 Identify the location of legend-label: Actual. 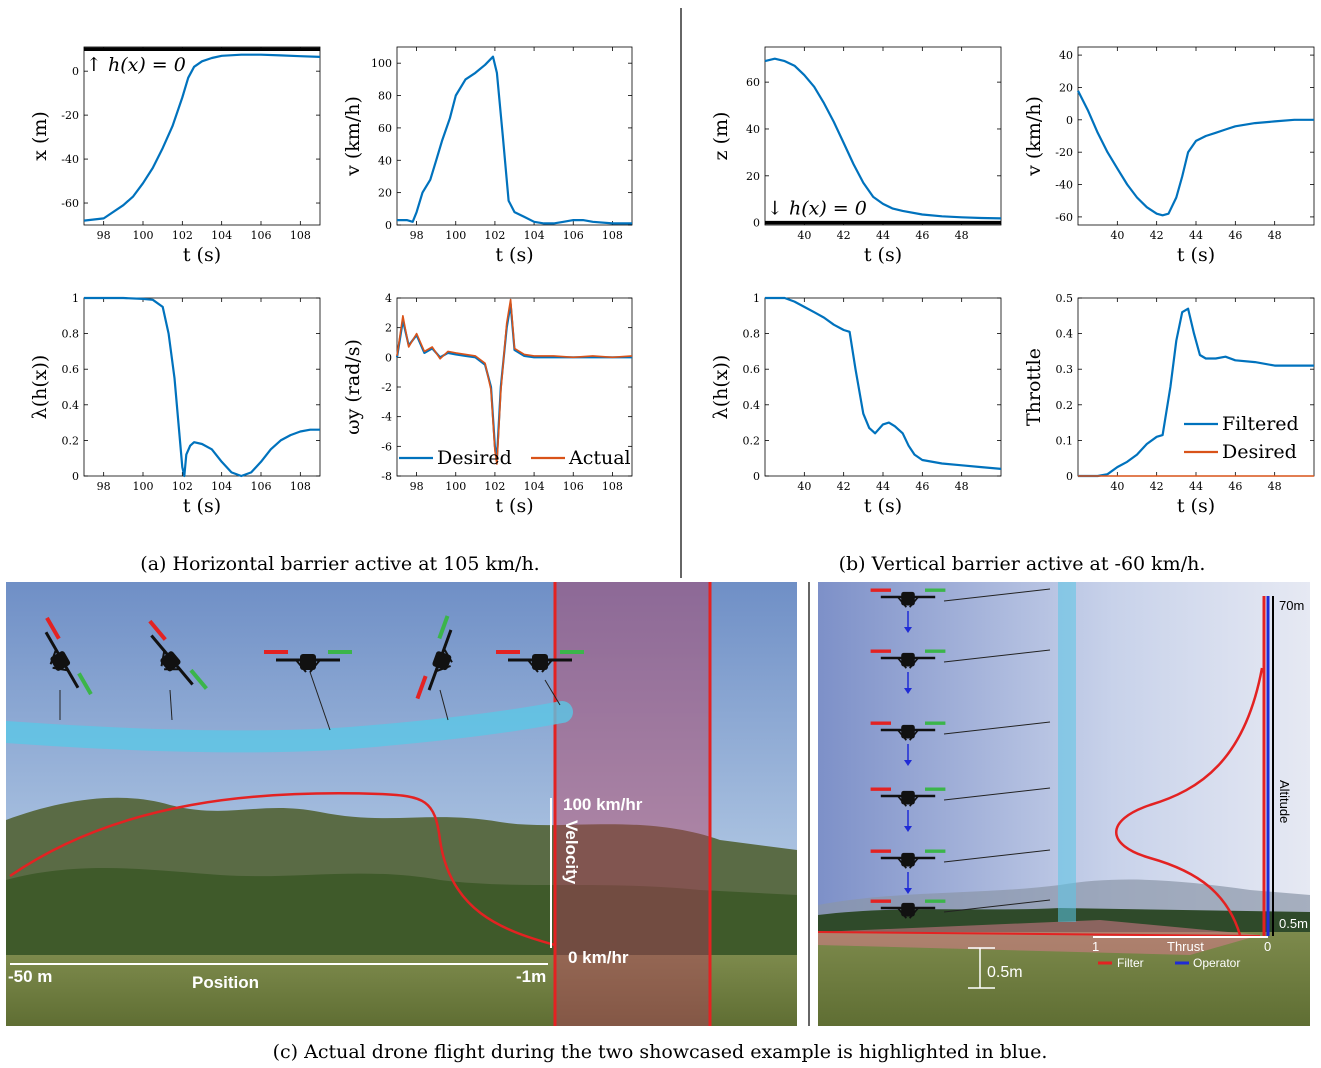
(599, 458).